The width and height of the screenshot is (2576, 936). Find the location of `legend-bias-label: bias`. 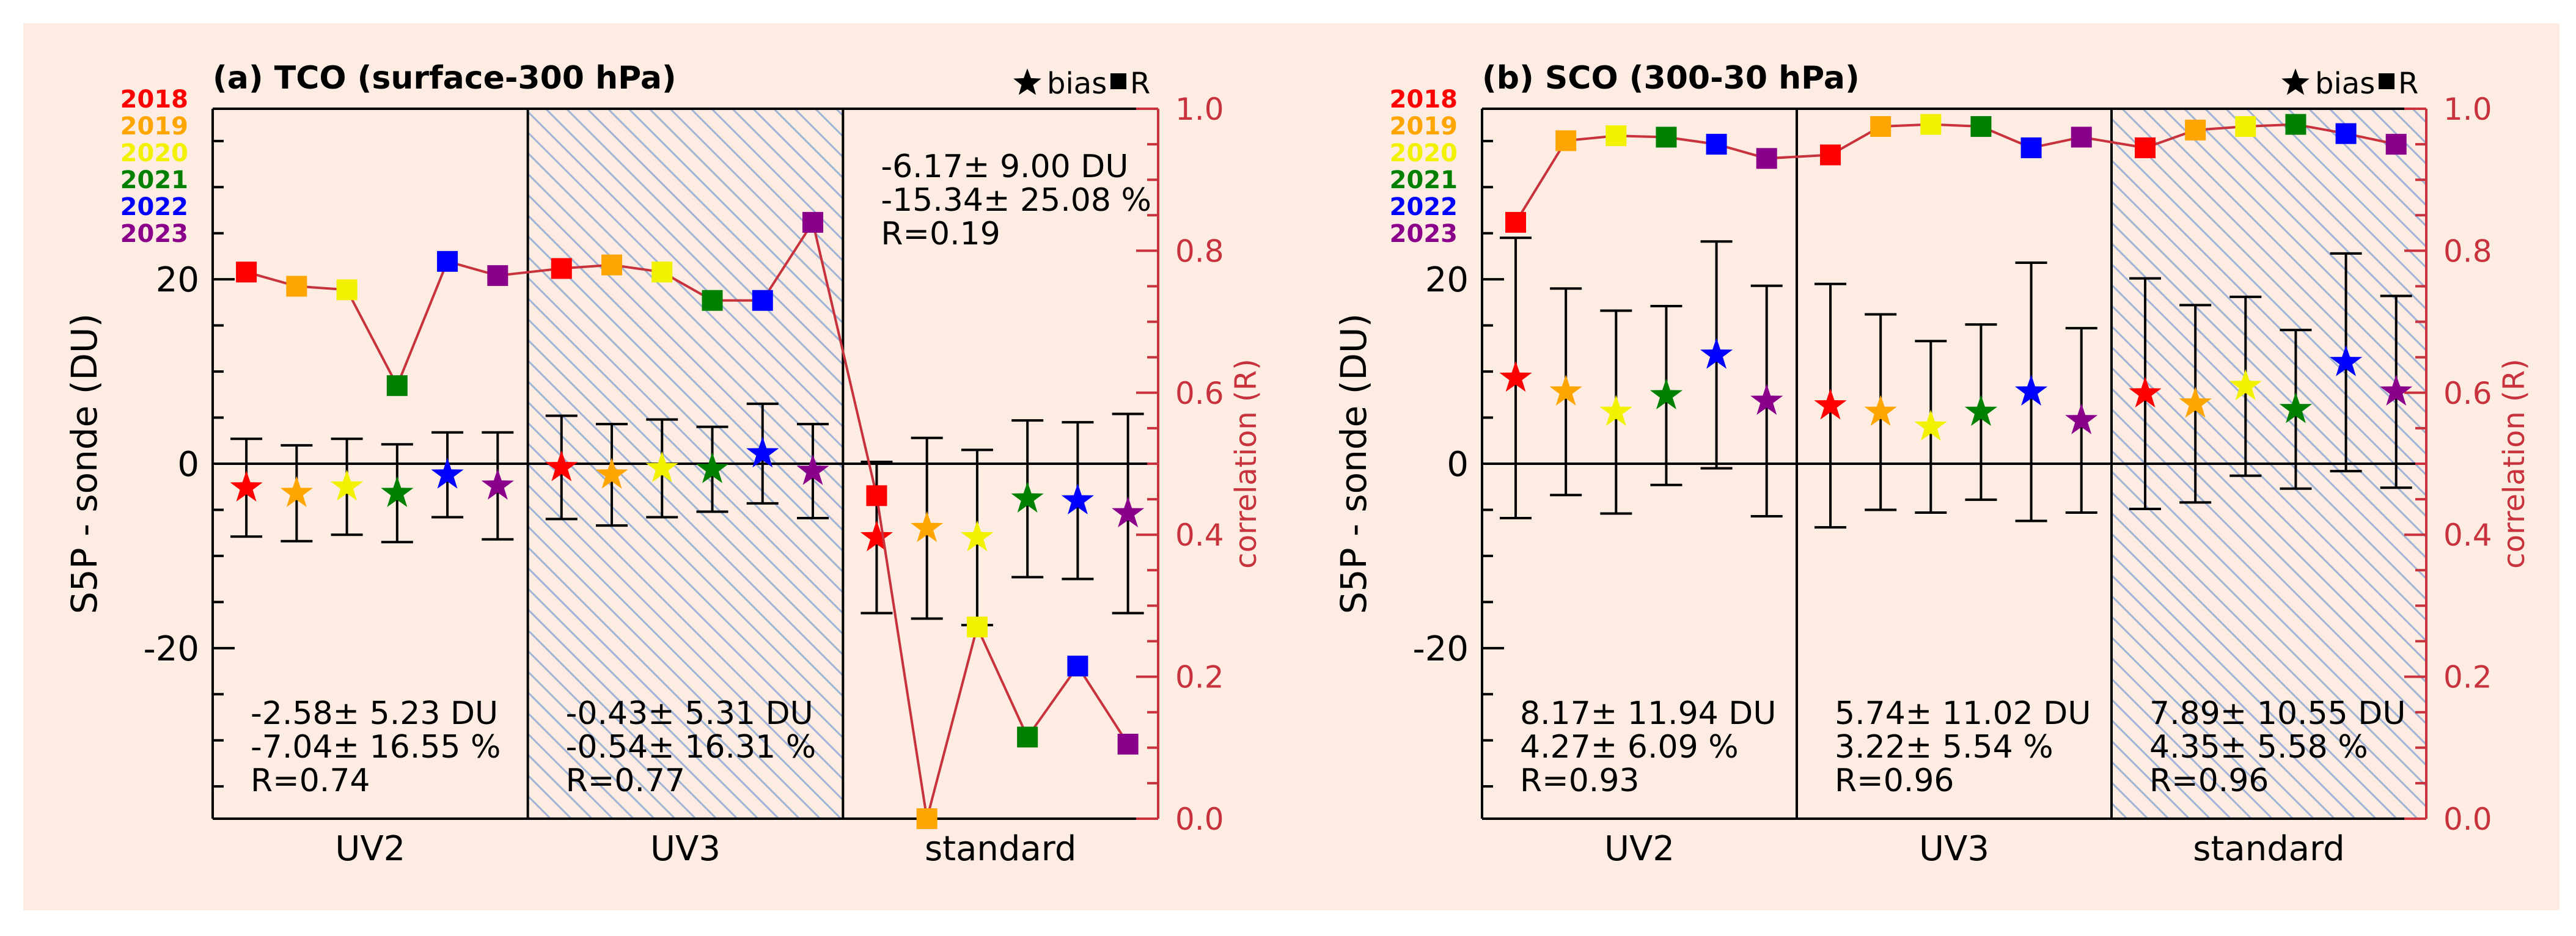

legend-bias-label: bias is located at coordinates (2345, 84).